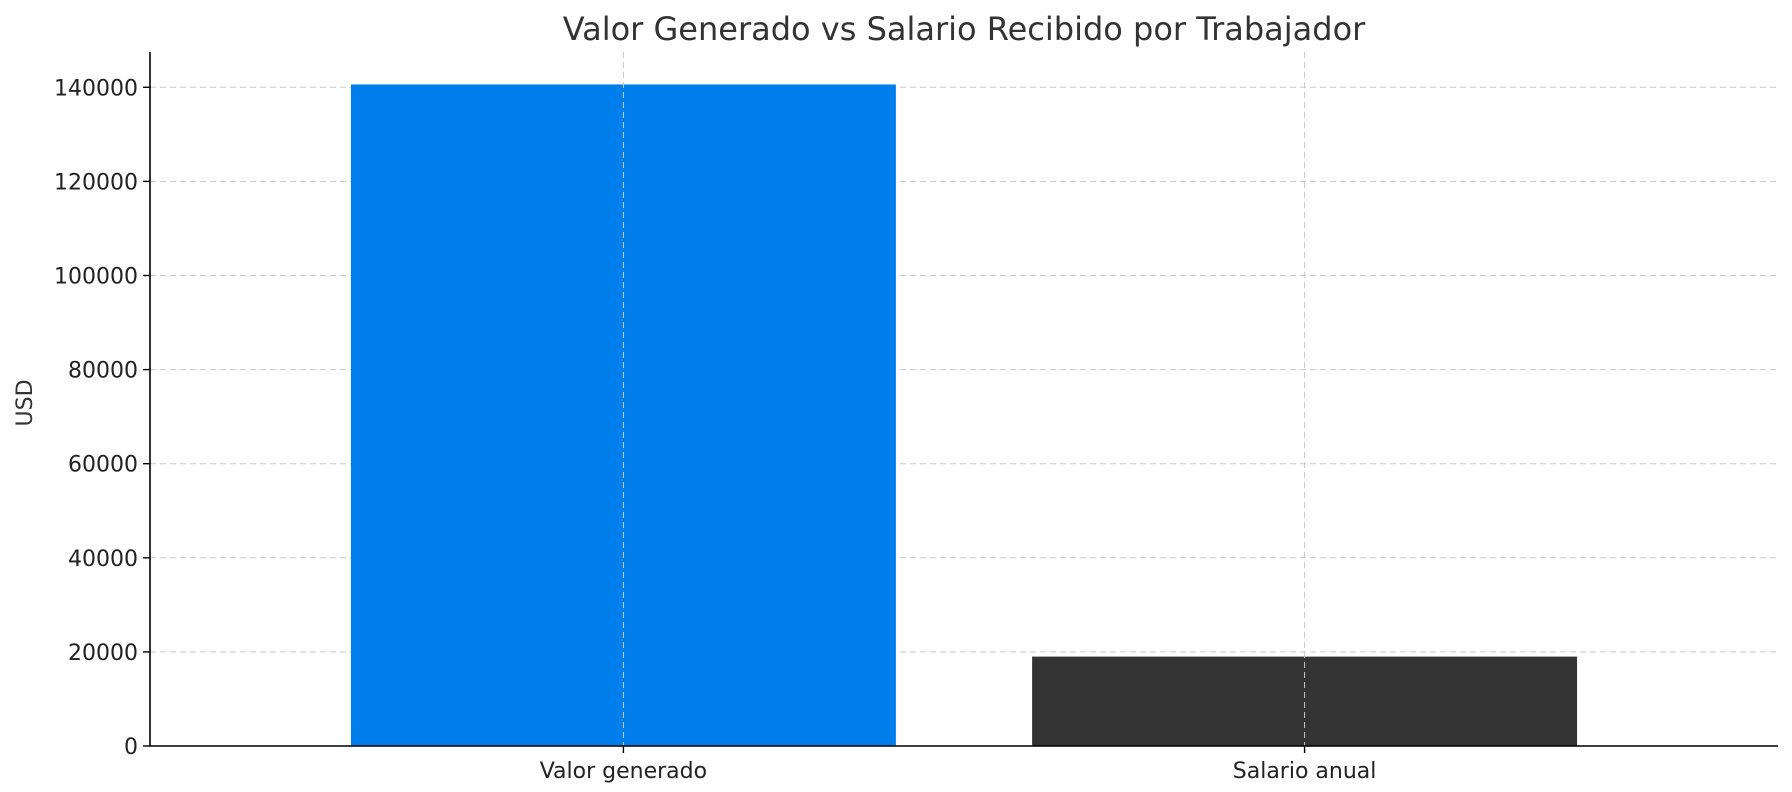 The height and width of the screenshot is (792, 1792). I want to click on x-tick-label: Salario anual, so click(1305, 771).